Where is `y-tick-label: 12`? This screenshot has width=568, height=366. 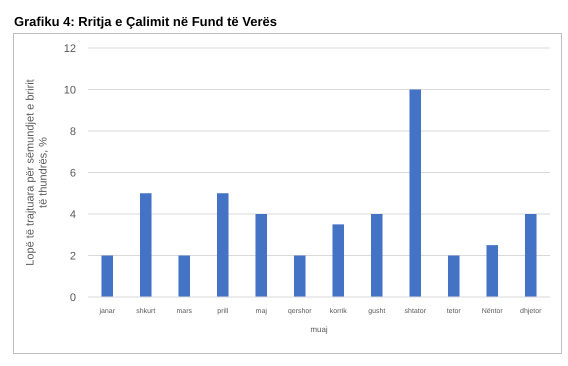
y-tick-label: 12 is located at coordinates (70, 48).